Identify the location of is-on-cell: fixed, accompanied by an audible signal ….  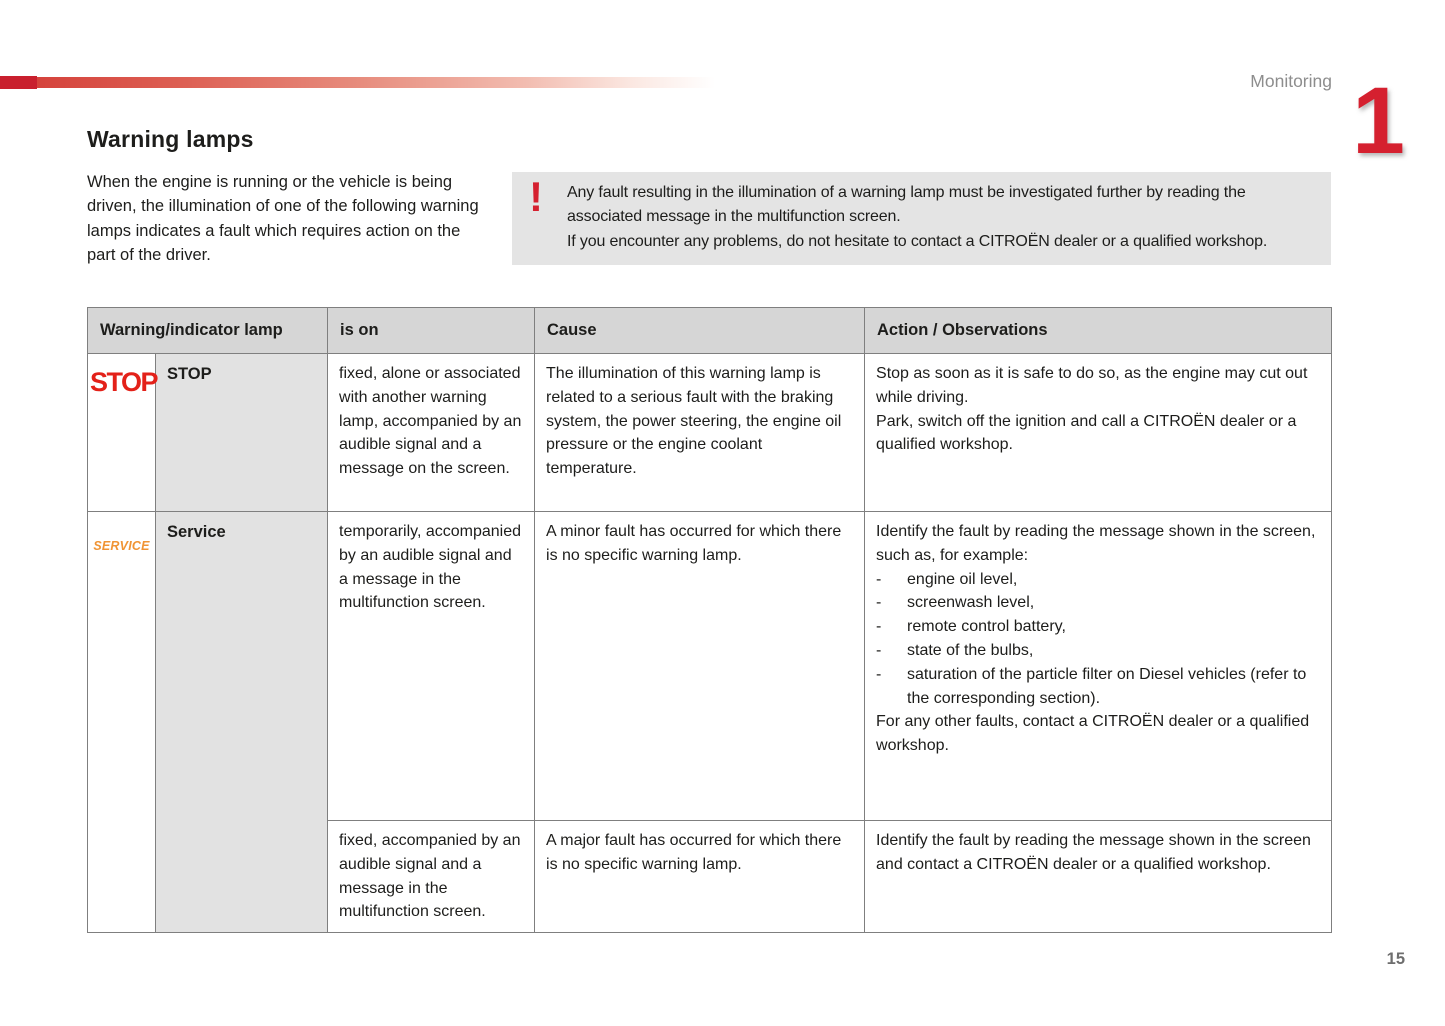
(431, 876).